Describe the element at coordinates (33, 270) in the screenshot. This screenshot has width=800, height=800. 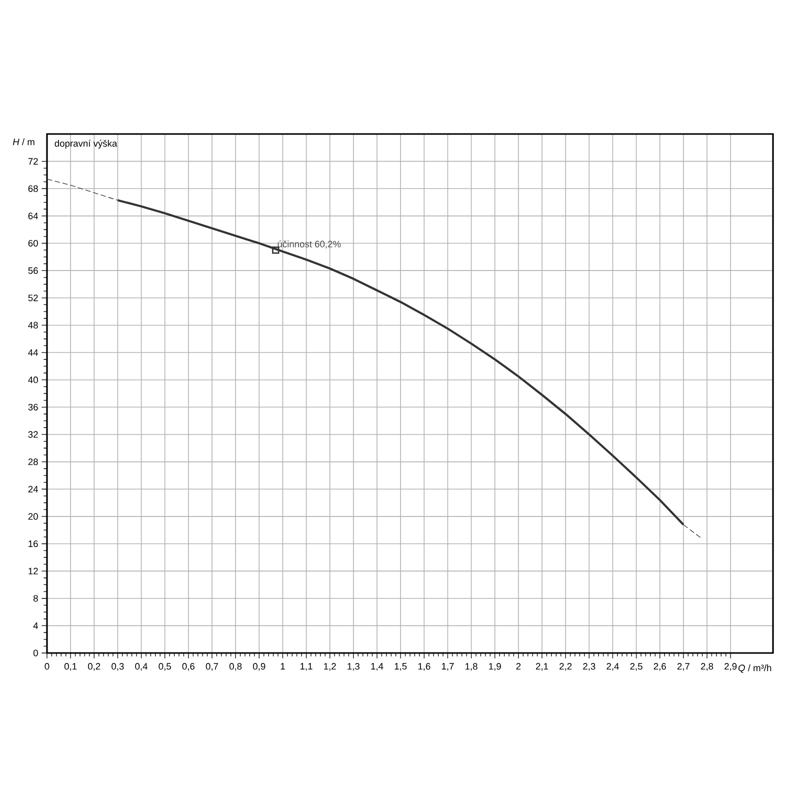
I see `y-tick-label: 56` at that location.